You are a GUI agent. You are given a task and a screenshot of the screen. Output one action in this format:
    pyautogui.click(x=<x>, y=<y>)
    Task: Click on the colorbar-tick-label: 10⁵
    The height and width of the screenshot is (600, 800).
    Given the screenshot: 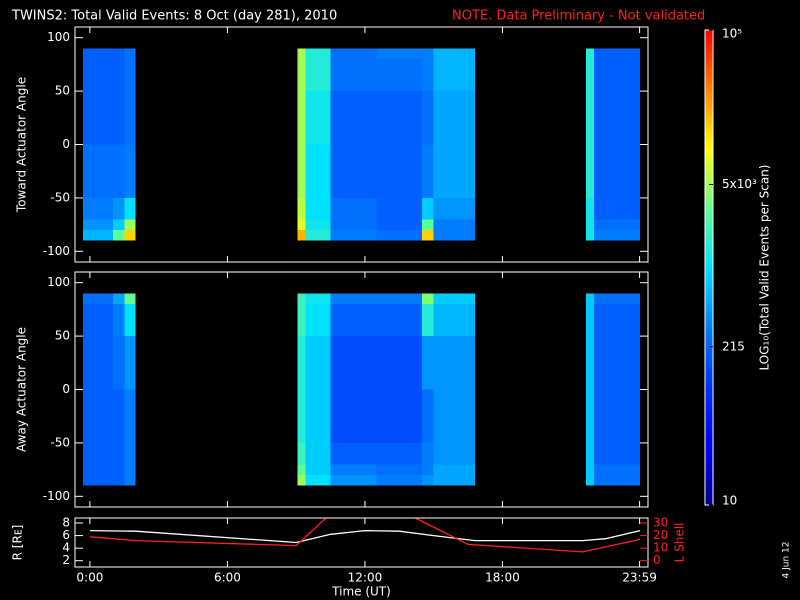 What is the action you would take?
    pyautogui.click(x=732, y=34)
    